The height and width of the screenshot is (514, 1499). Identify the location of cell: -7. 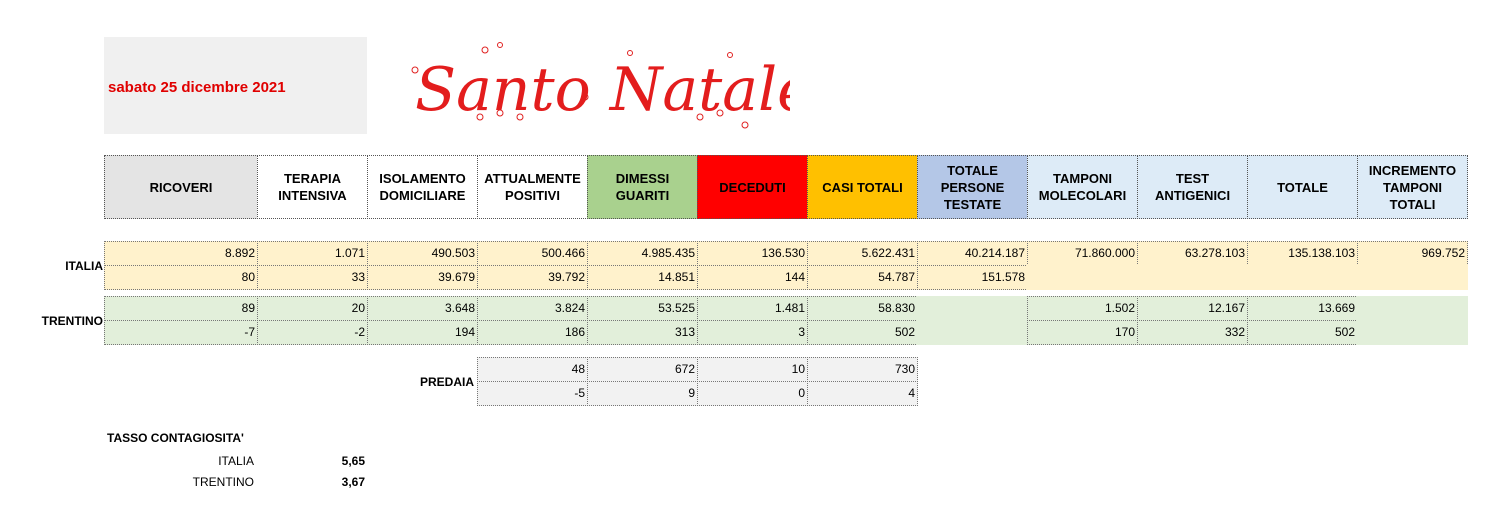
(181, 332).